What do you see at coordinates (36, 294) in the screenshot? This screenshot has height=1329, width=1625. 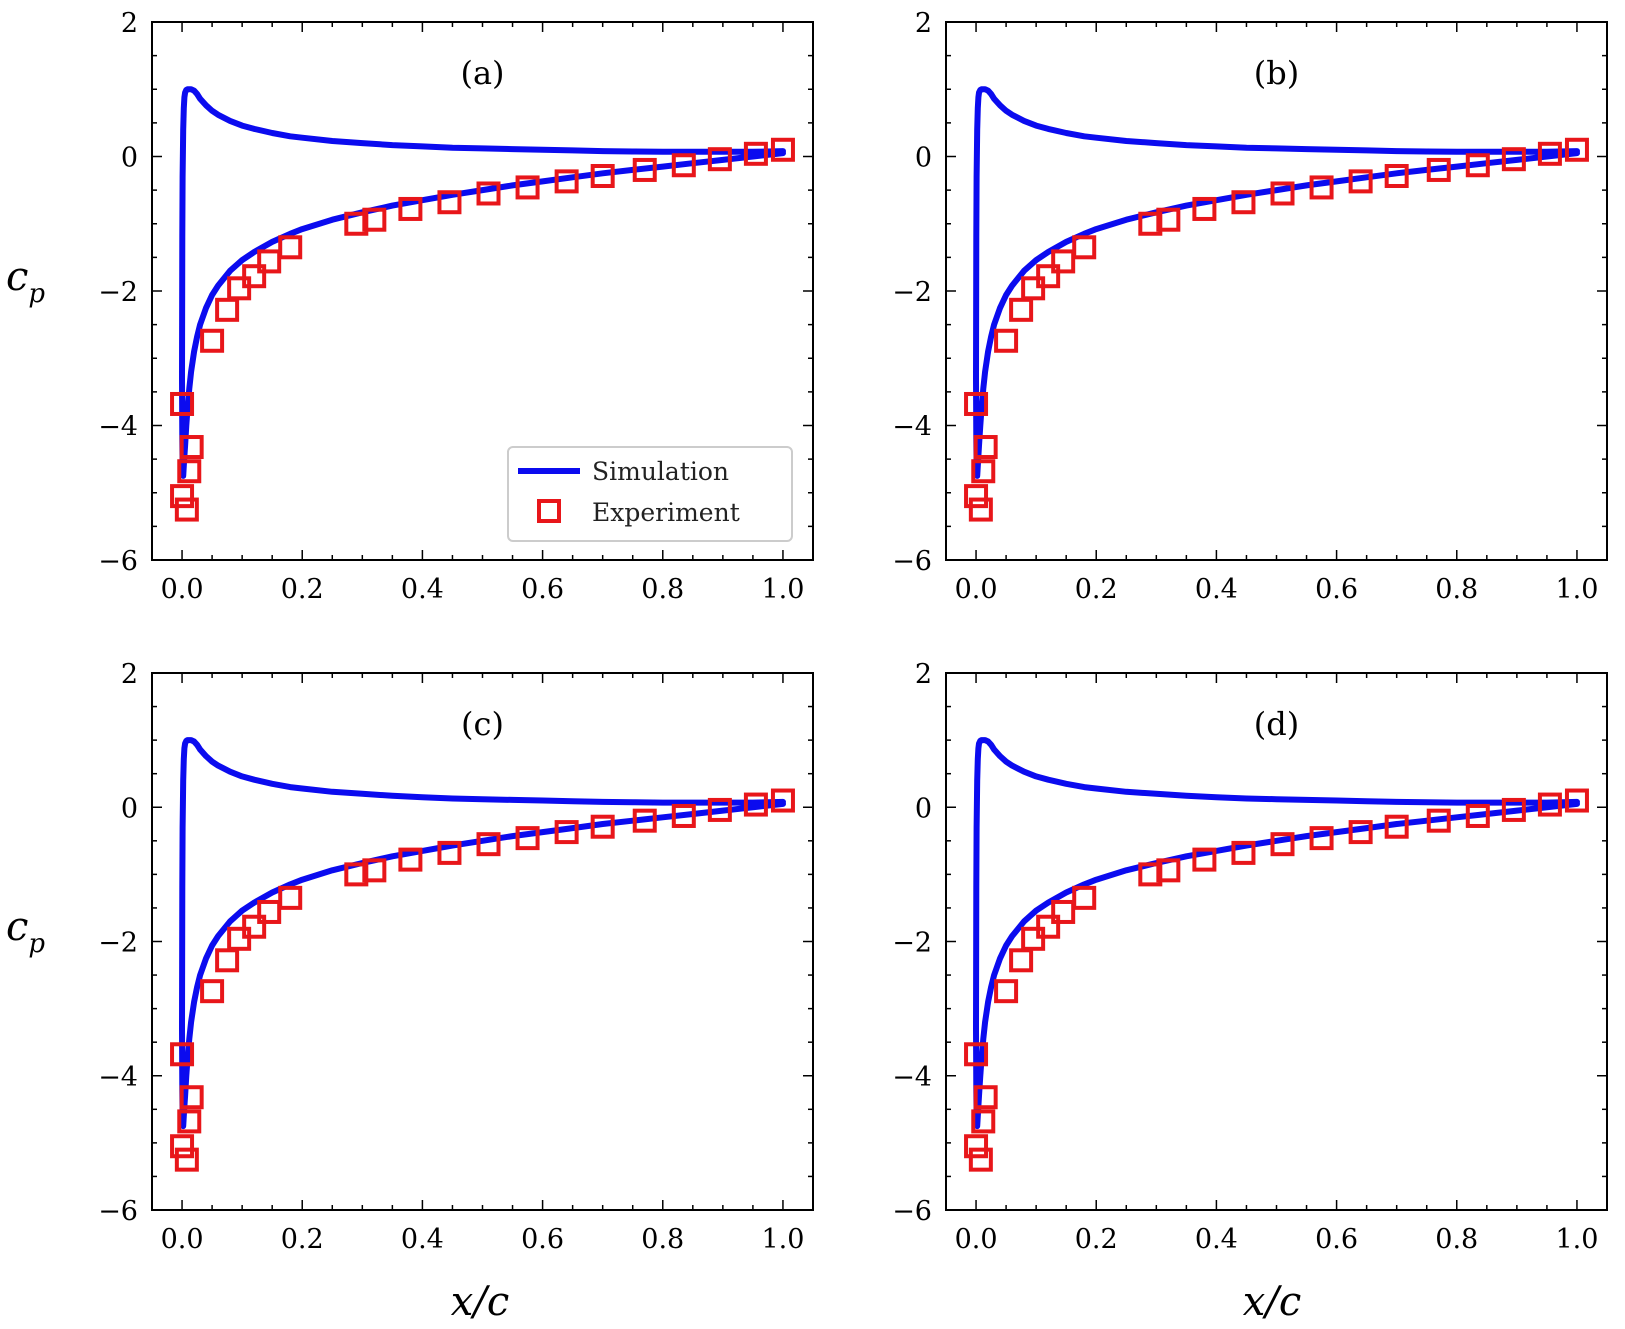 I see `ylabel-sub-top: p` at bounding box center [36, 294].